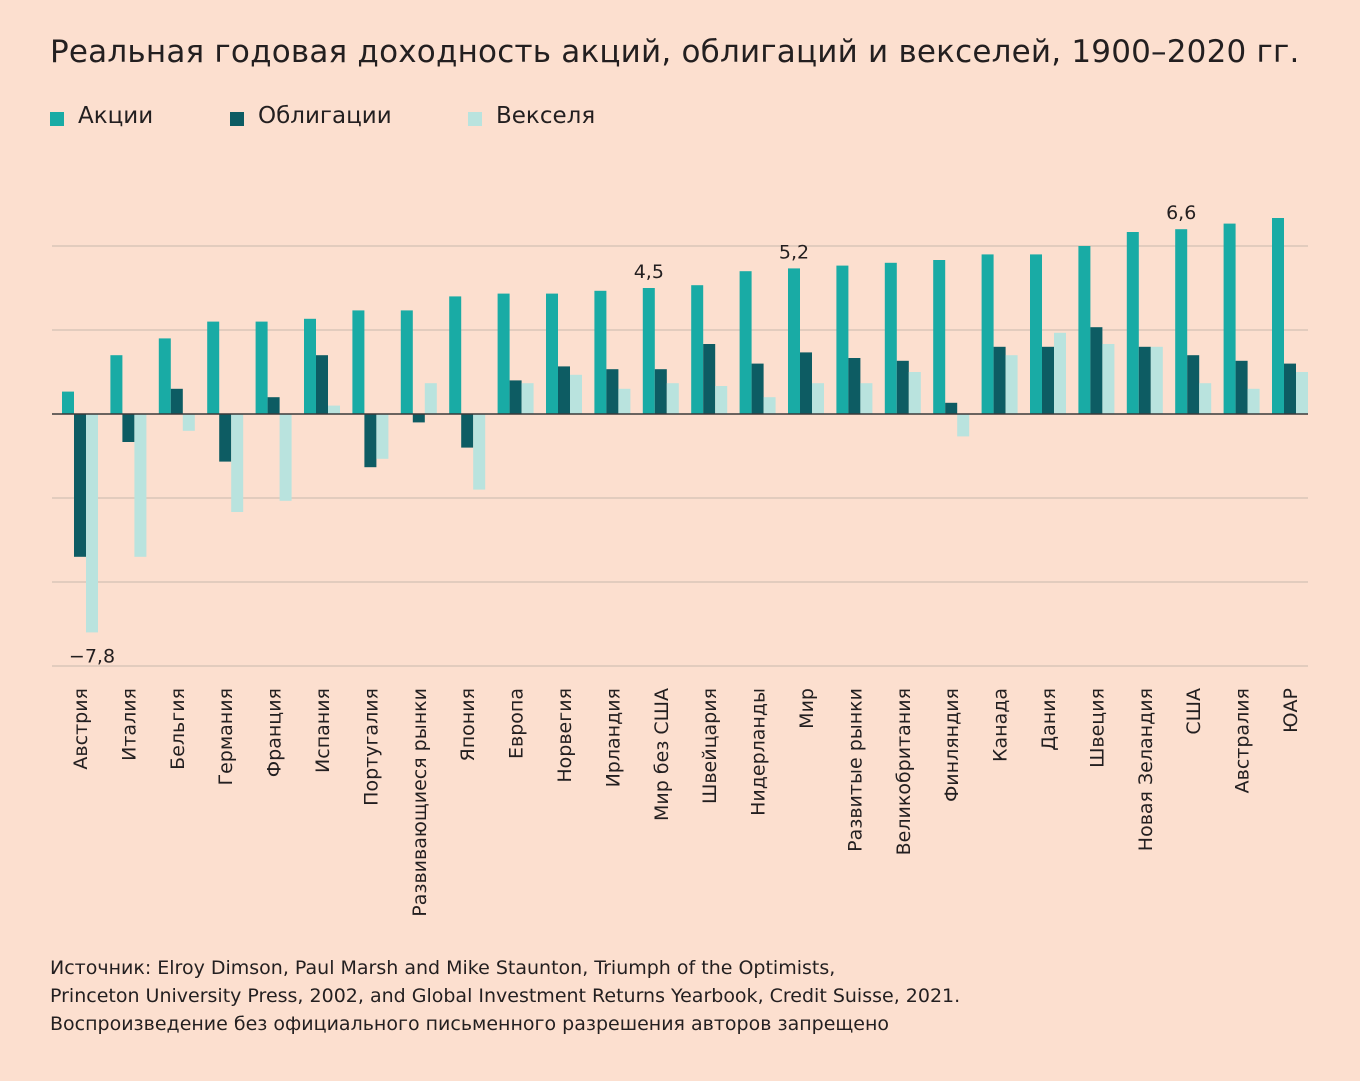 Image resolution: width=1360 pixels, height=1081 pixels. What do you see at coordinates (794, 252) in the screenshot?
I see `data-label: 5,2` at bounding box center [794, 252].